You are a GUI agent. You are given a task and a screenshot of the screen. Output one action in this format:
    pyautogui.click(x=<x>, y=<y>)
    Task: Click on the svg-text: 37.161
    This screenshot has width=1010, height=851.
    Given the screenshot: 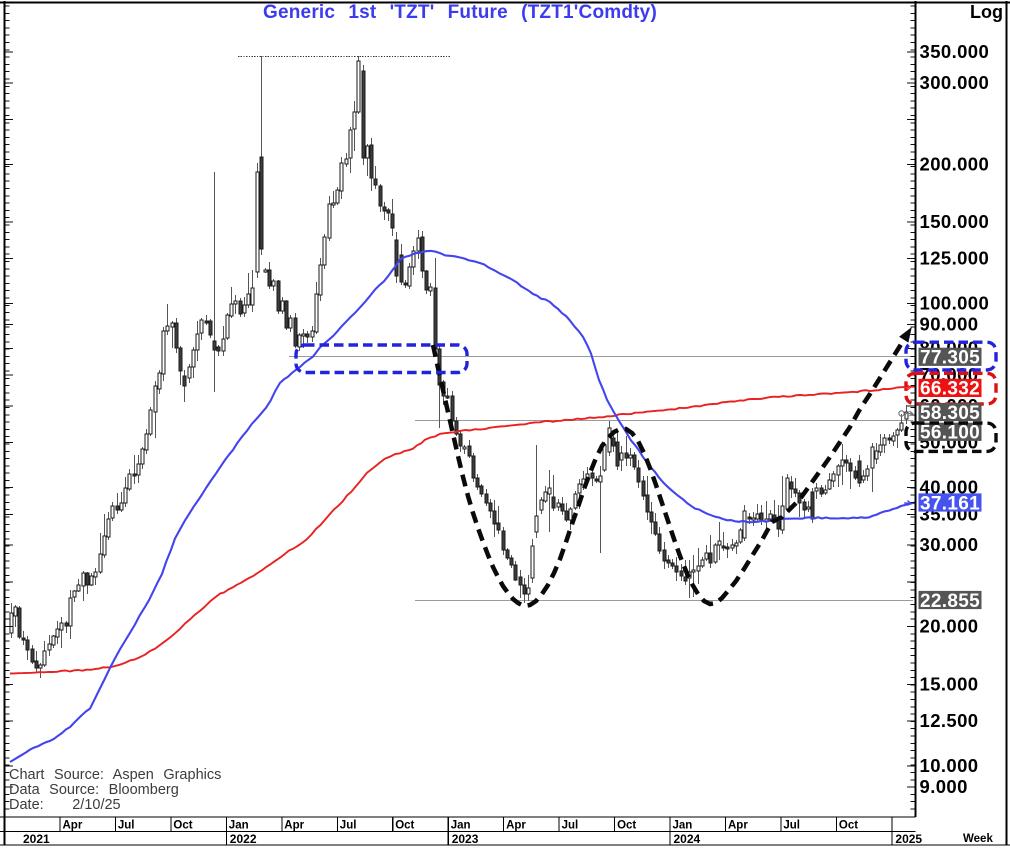 What is the action you would take?
    pyautogui.click(x=950, y=503)
    